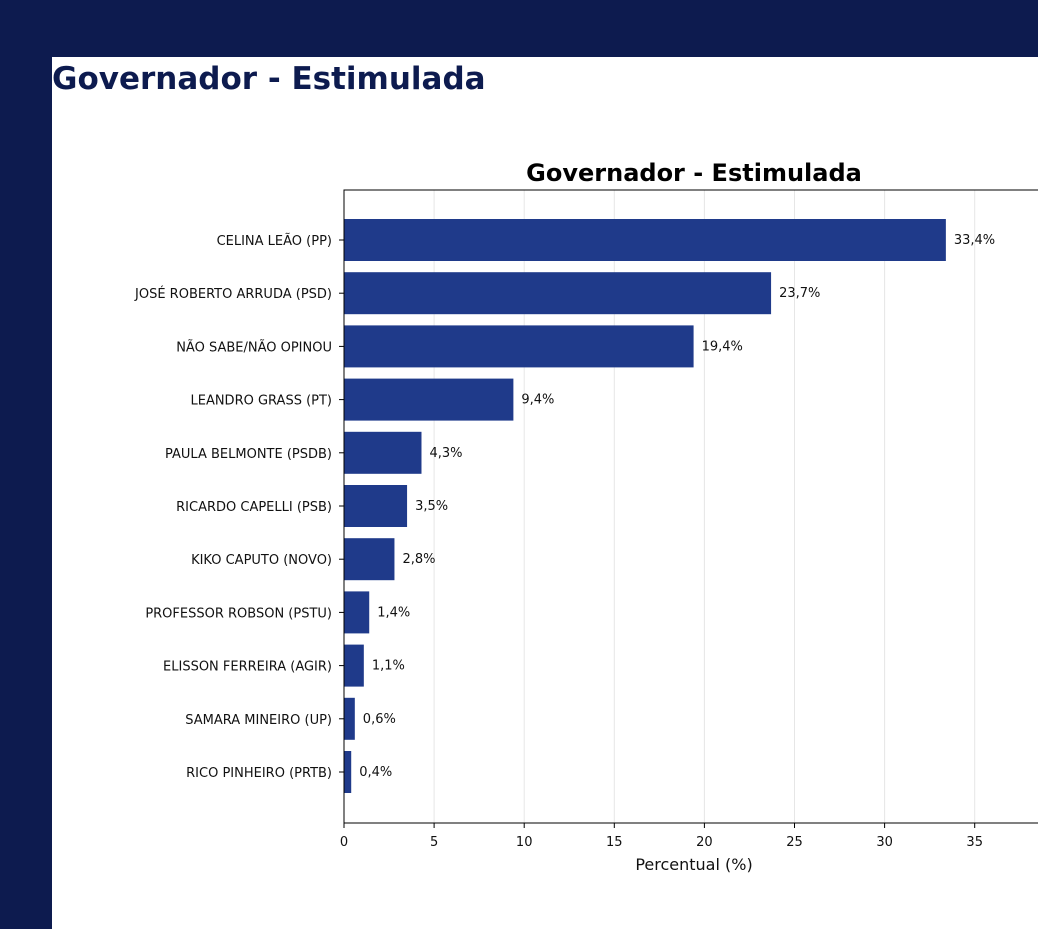 Image resolution: width=1038 pixels, height=929 pixels. I want to click on category-label: NÃO SABE/NÃO OPINOU, so click(254, 347).